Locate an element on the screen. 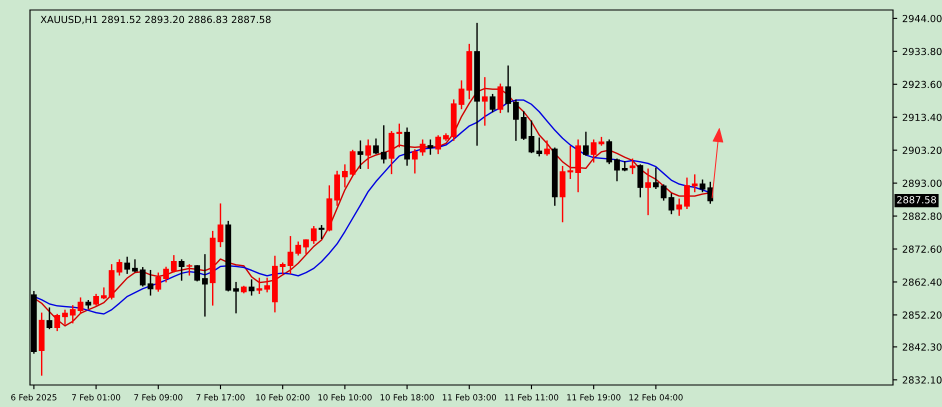  text: 2887.58 is located at coordinates (916, 200).